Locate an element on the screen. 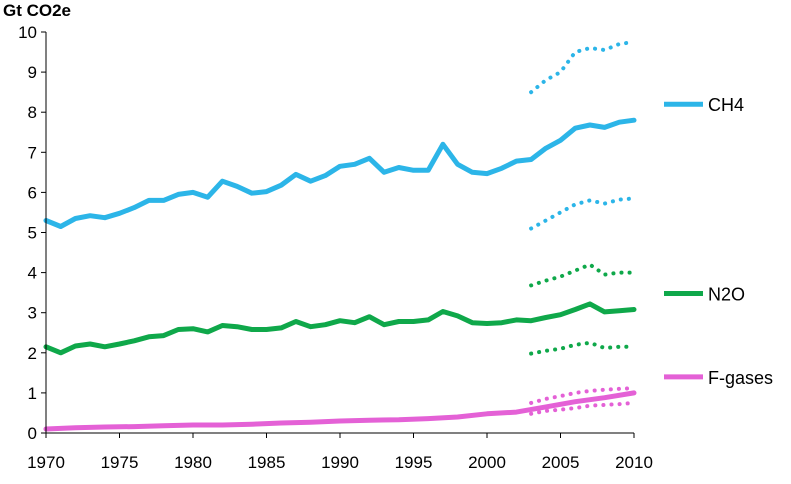 The image size is (791, 484). legend: CH4 N2O F-gases is located at coordinates (718, 241).